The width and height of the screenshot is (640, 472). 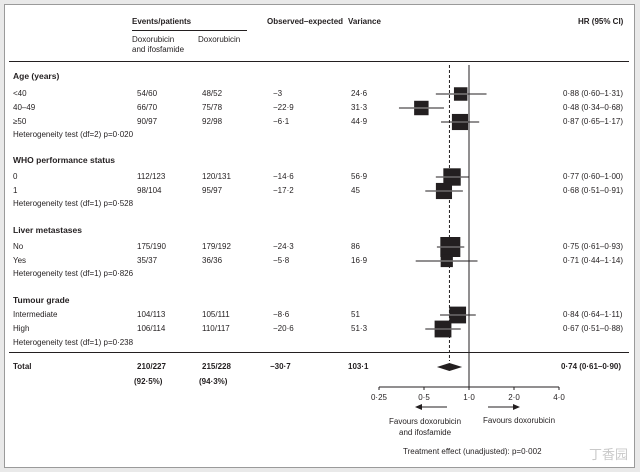 I want to click on row-events-arm1: 90/97, so click(x=147, y=121).